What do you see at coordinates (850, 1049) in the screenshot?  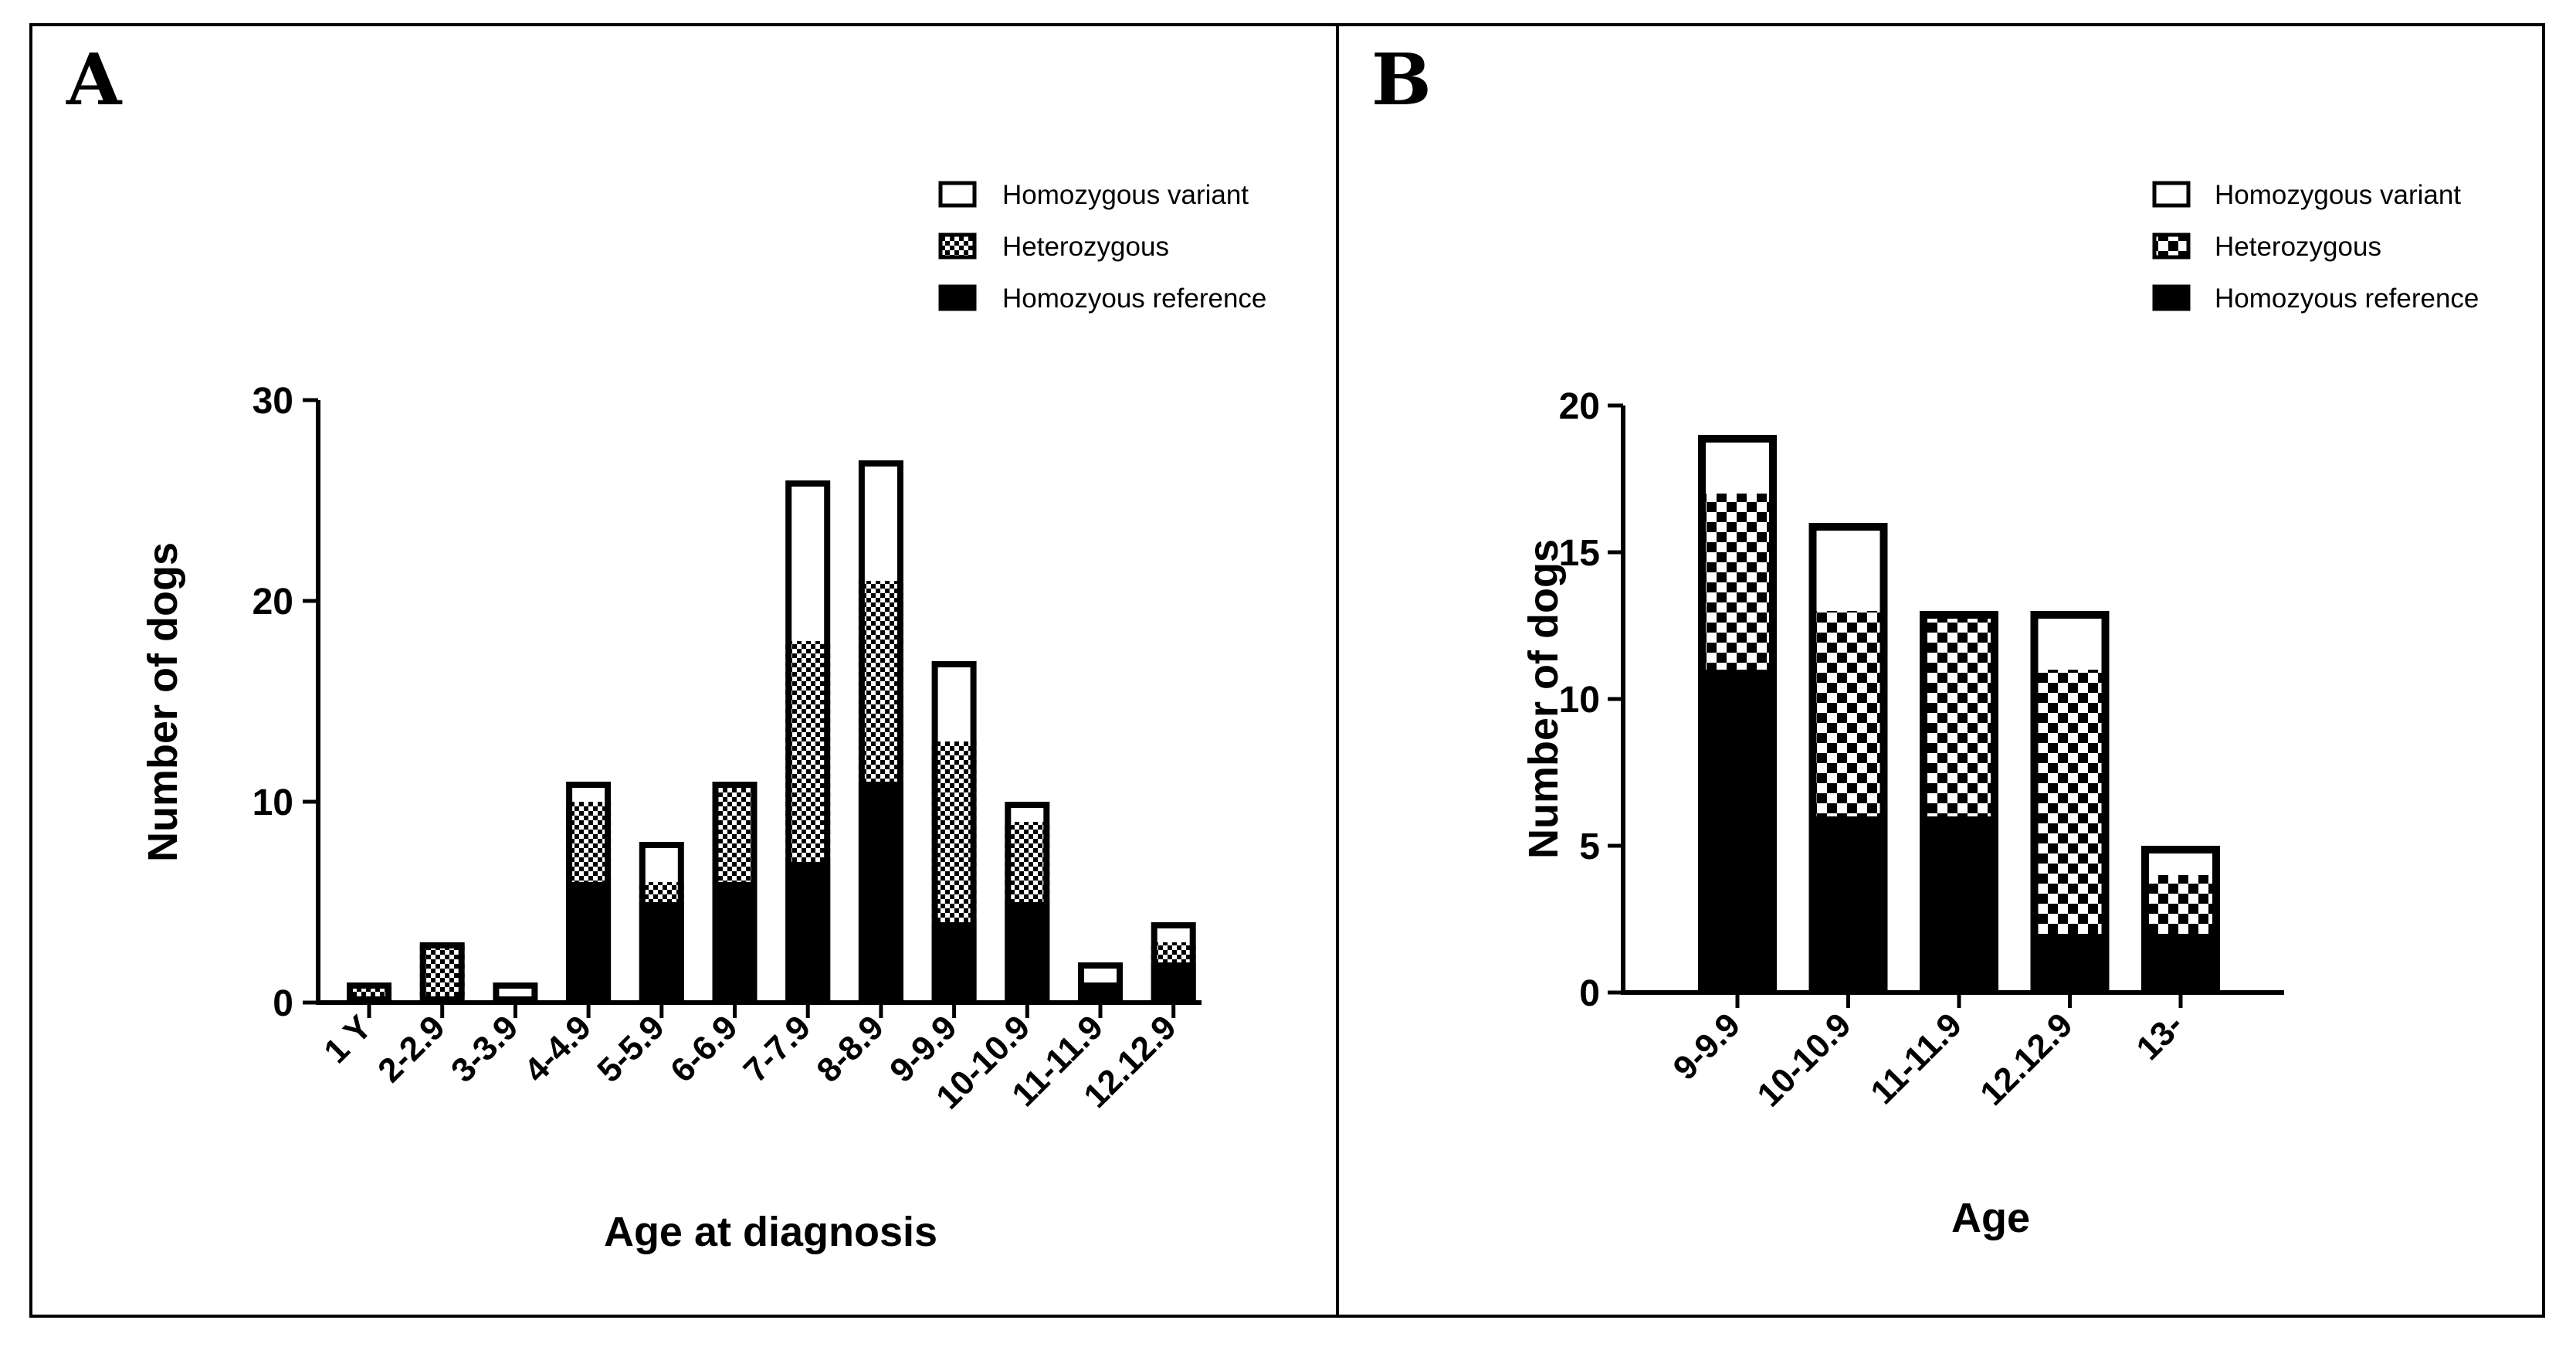 I see `x-tick-label-8-8-9: 8-8.9` at bounding box center [850, 1049].